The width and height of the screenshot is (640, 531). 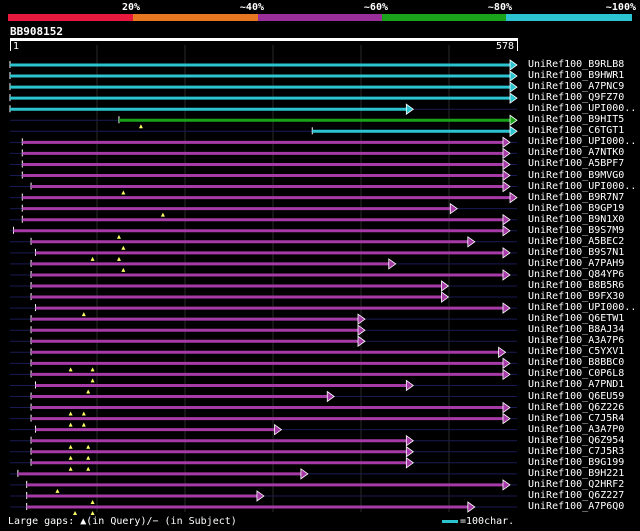 I want to click on hit-label: UniRef100_A7NTK0, so click(x=576, y=153).